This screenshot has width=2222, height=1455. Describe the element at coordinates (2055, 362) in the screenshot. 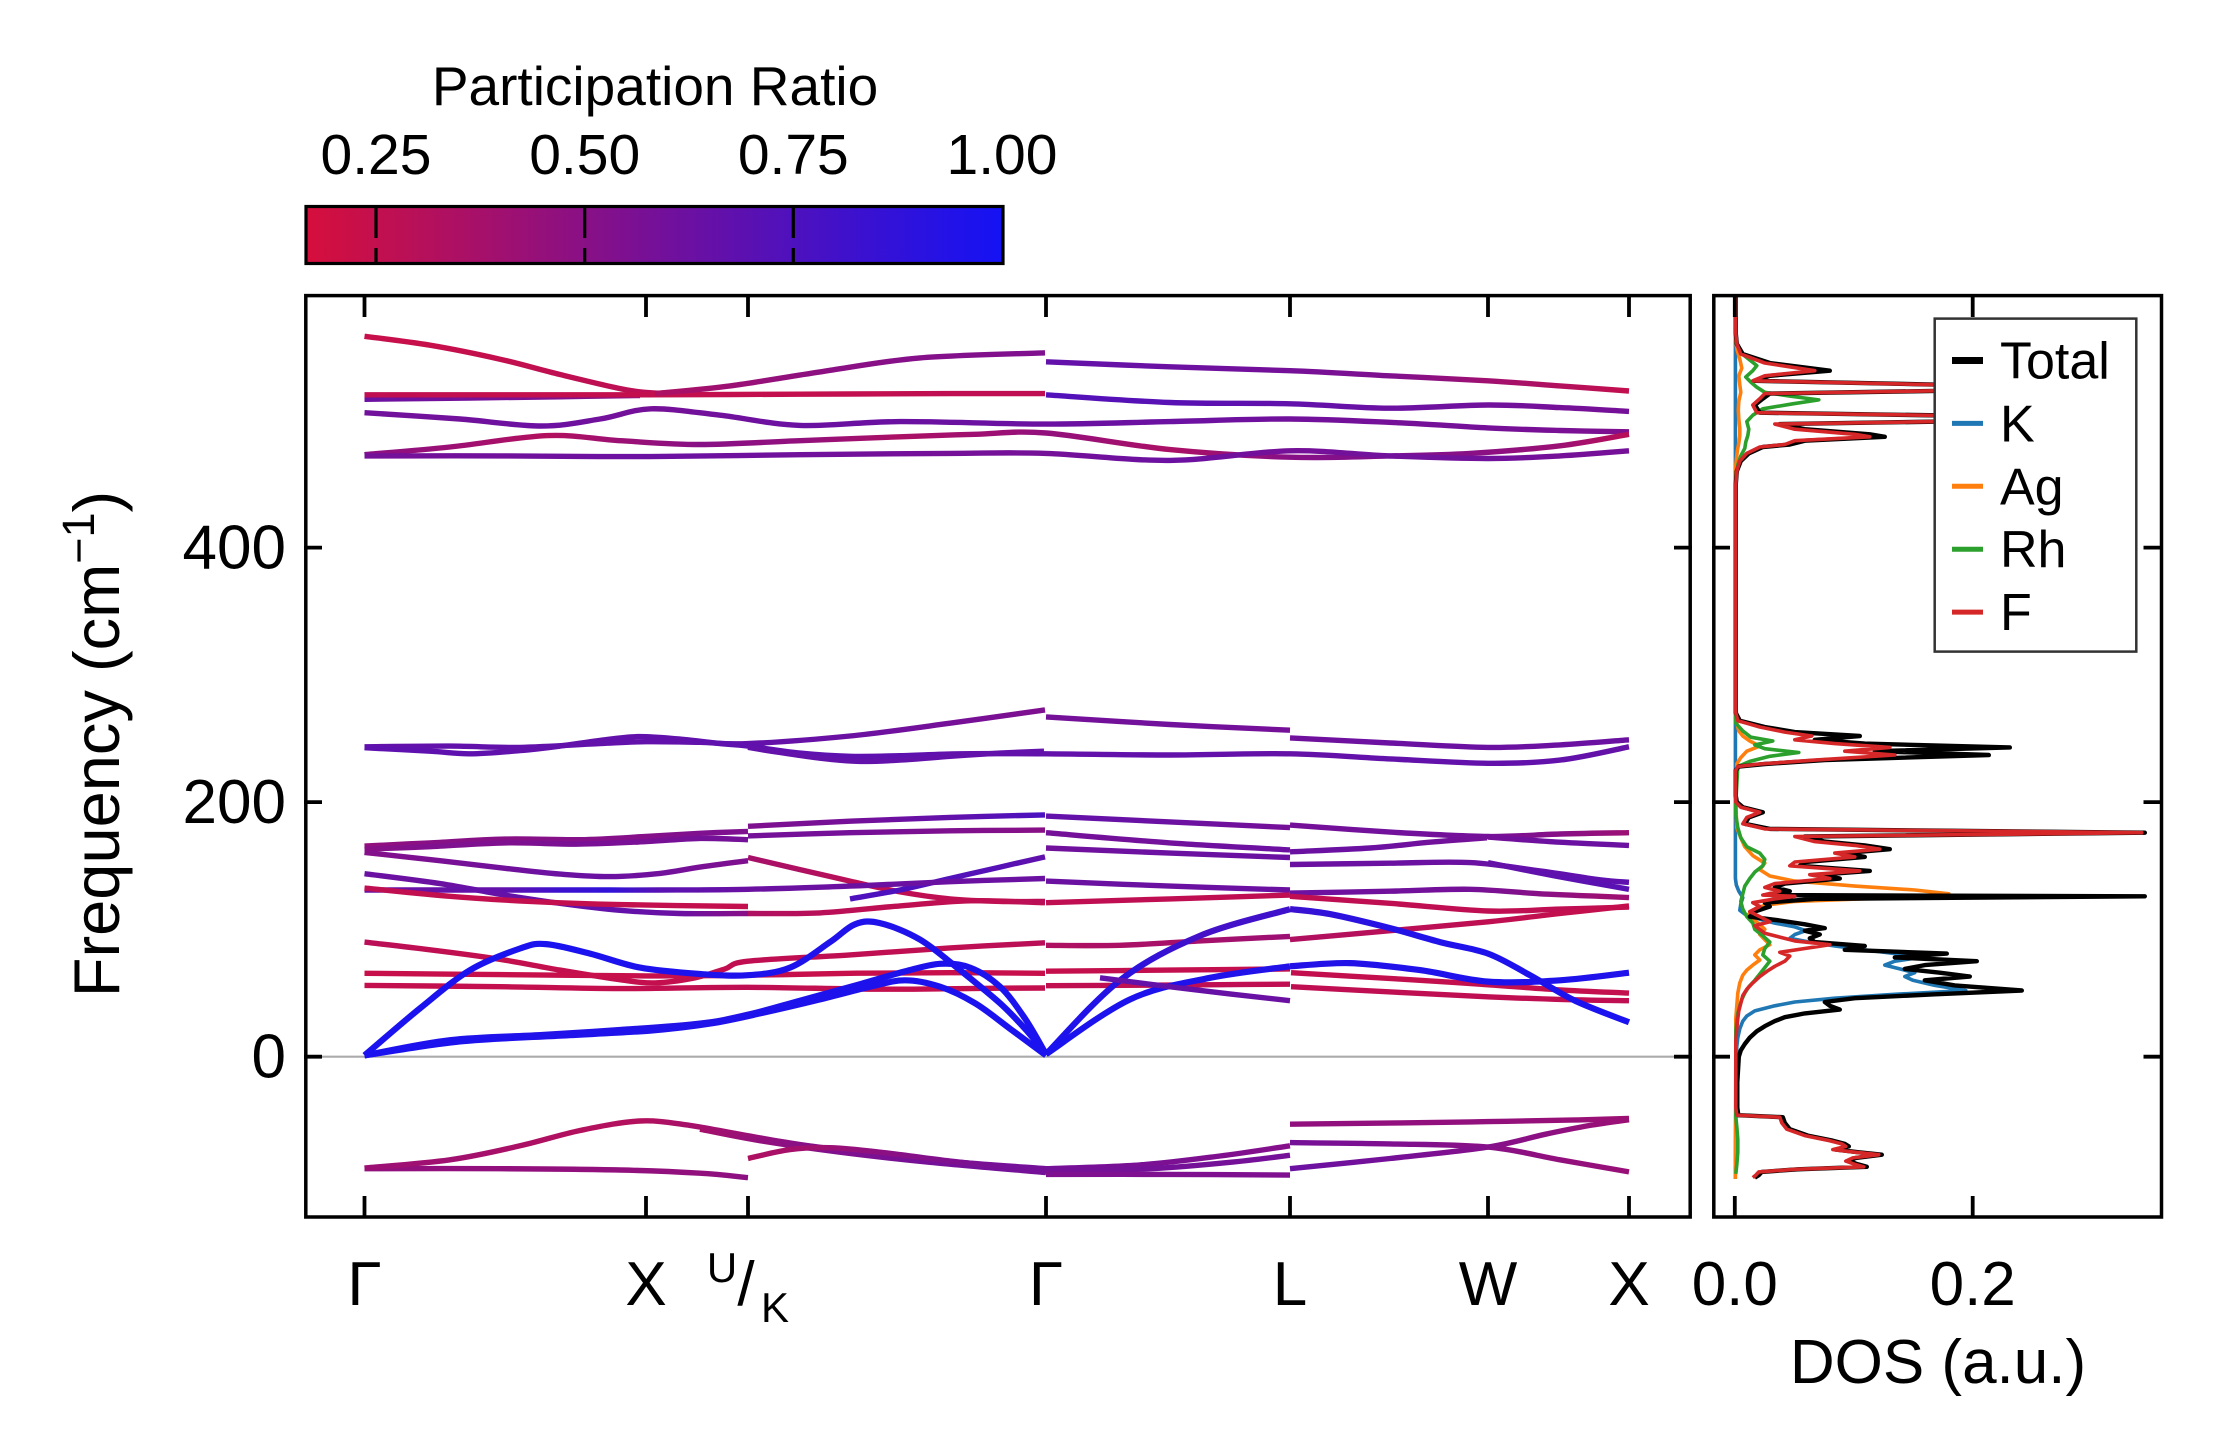

I see `svg-text: Total` at that location.